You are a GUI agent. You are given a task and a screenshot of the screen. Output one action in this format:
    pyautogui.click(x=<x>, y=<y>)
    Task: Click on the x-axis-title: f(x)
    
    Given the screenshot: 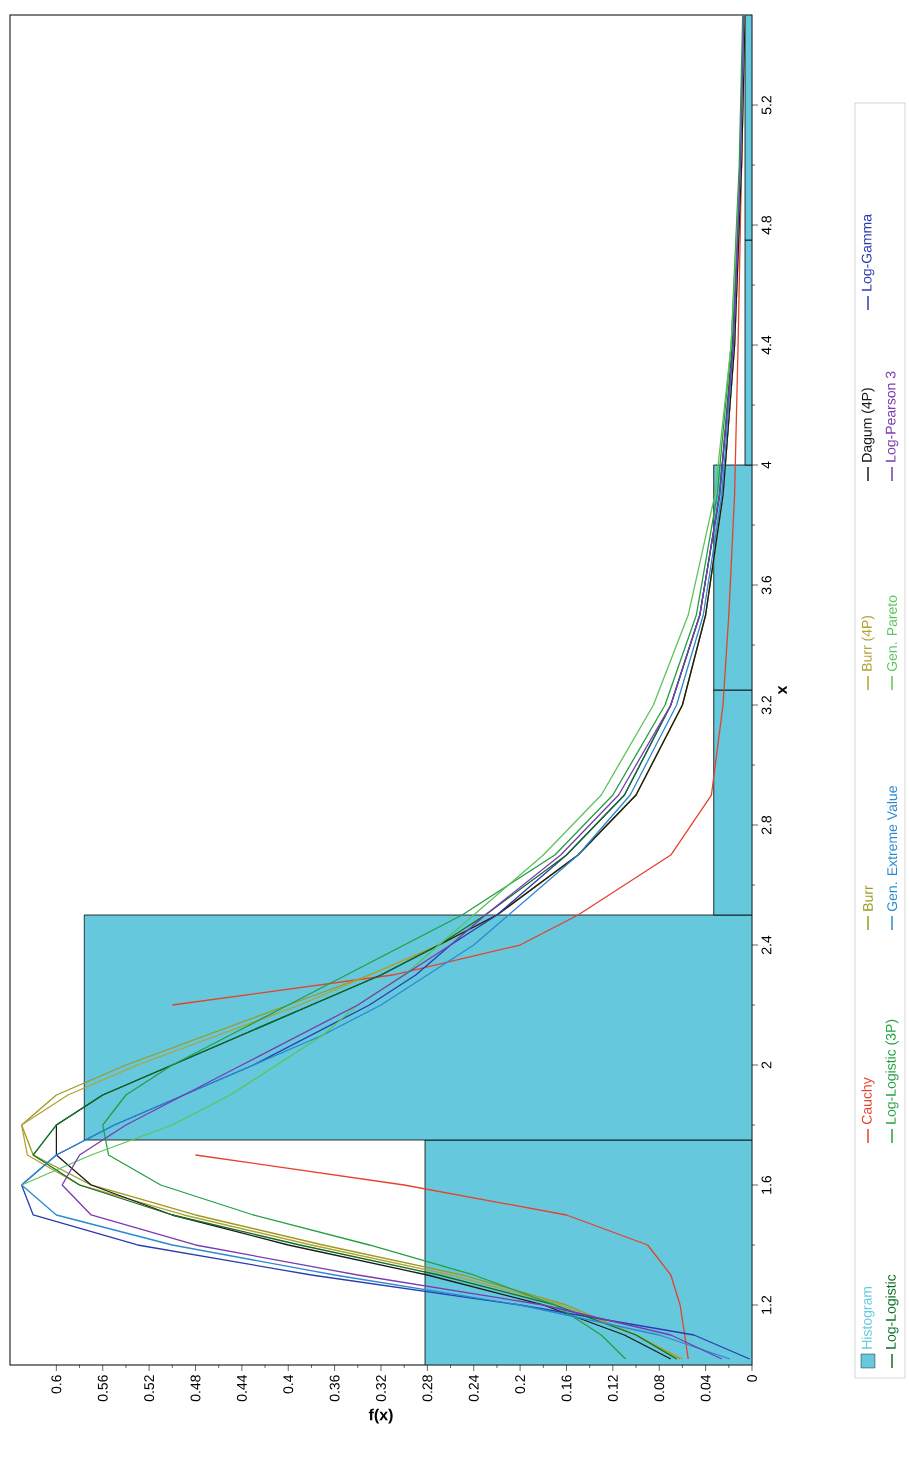 What is the action you would take?
    pyautogui.click(x=380, y=1416)
    